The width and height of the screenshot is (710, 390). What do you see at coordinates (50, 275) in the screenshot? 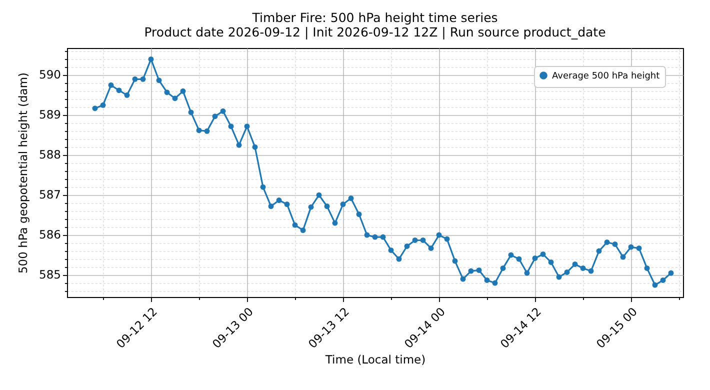
I see `y-tick-label: 585` at bounding box center [50, 275].